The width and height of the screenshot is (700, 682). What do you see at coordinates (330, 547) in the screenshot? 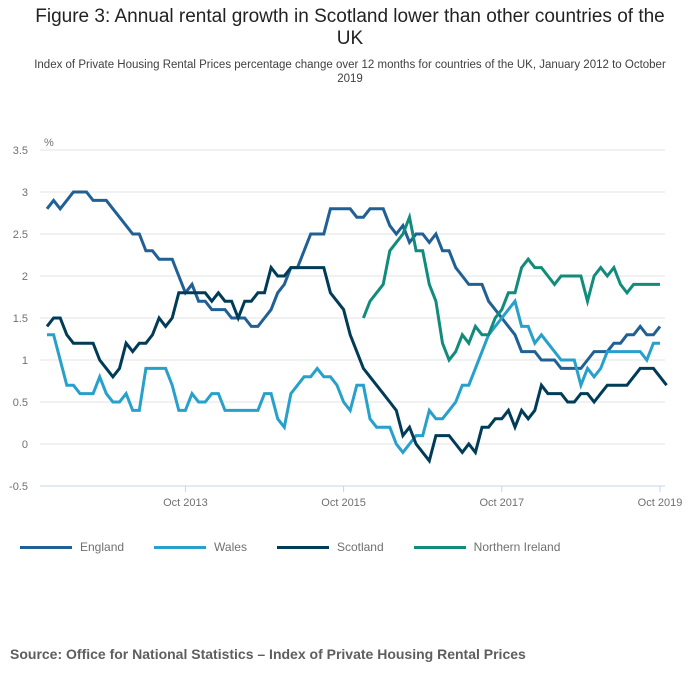
I see `legend-item-scotland: Scotland` at bounding box center [330, 547].